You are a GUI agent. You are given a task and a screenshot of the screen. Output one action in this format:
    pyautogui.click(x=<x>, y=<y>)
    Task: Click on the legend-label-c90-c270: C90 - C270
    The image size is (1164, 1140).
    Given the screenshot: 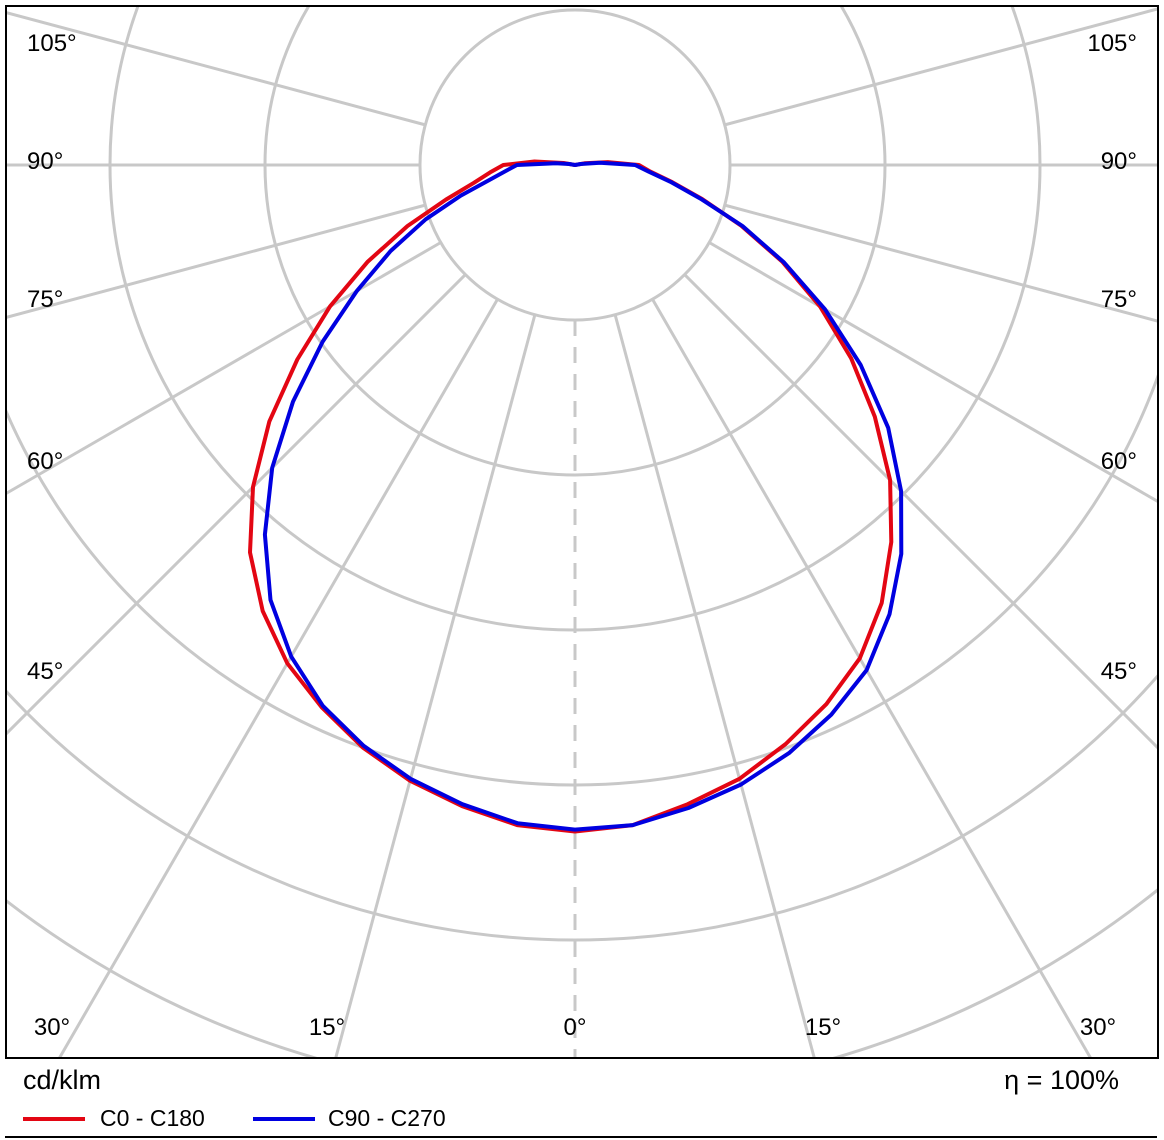 What is the action you would take?
    pyautogui.click(x=387, y=1118)
    